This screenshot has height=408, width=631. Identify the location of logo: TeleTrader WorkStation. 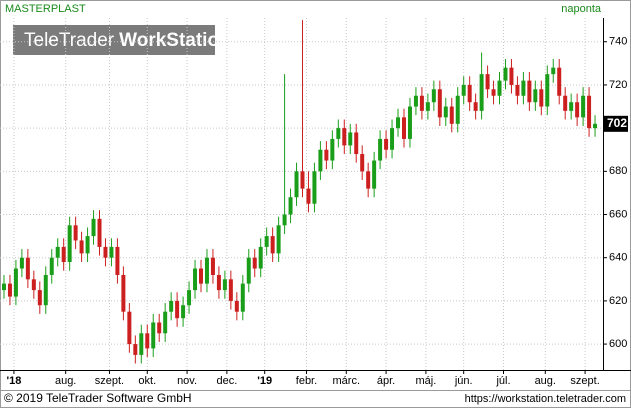
(127, 40).